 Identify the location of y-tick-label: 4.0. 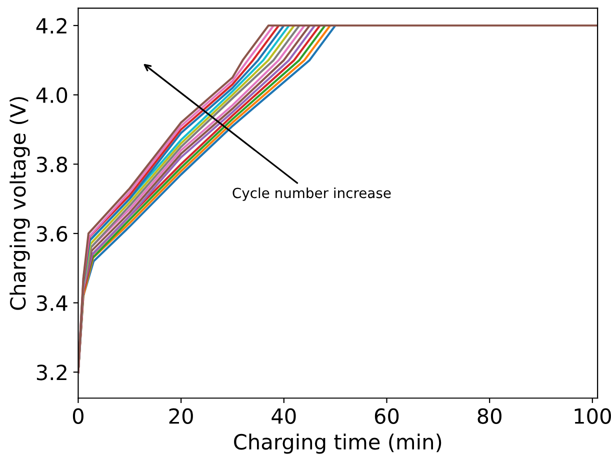
(52, 95).